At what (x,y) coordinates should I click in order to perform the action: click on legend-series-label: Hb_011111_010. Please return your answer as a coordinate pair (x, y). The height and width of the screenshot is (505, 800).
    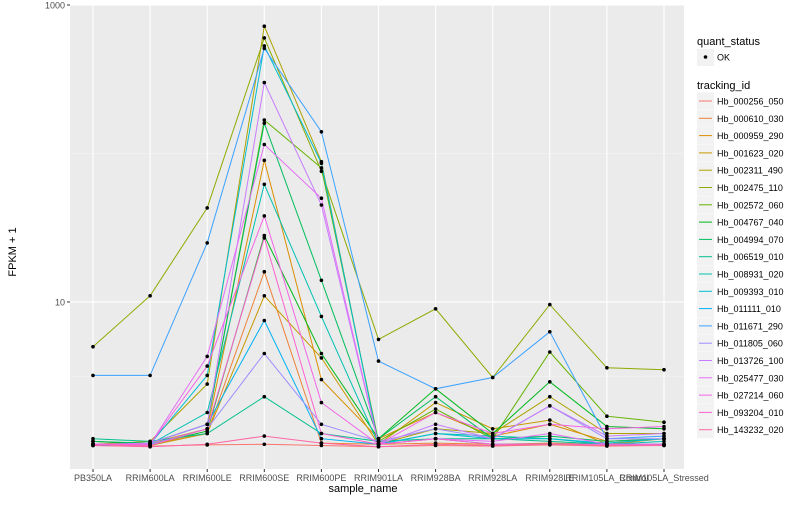
    Looking at the image, I should click on (749, 309).